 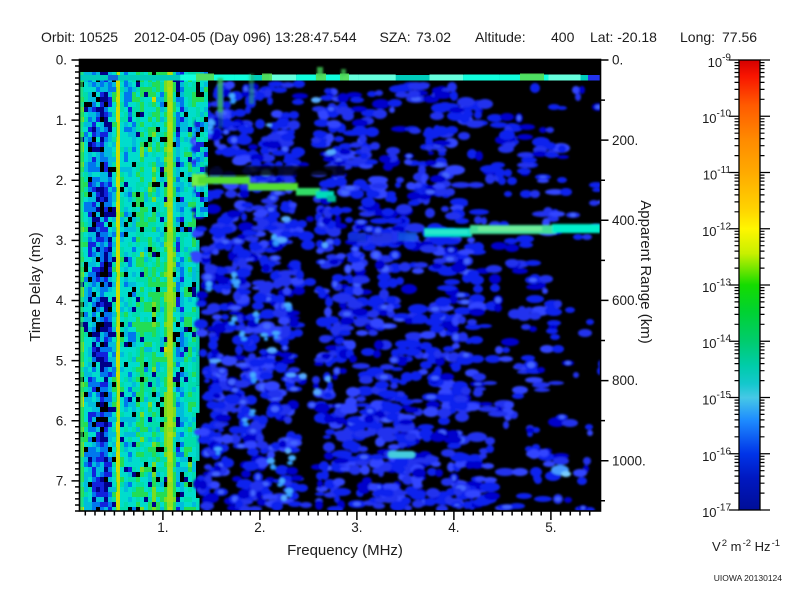 What do you see at coordinates (645, 271) in the screenshot?
I see `svg-text: Apparent Range (km)` at bounding box center [645, 271].